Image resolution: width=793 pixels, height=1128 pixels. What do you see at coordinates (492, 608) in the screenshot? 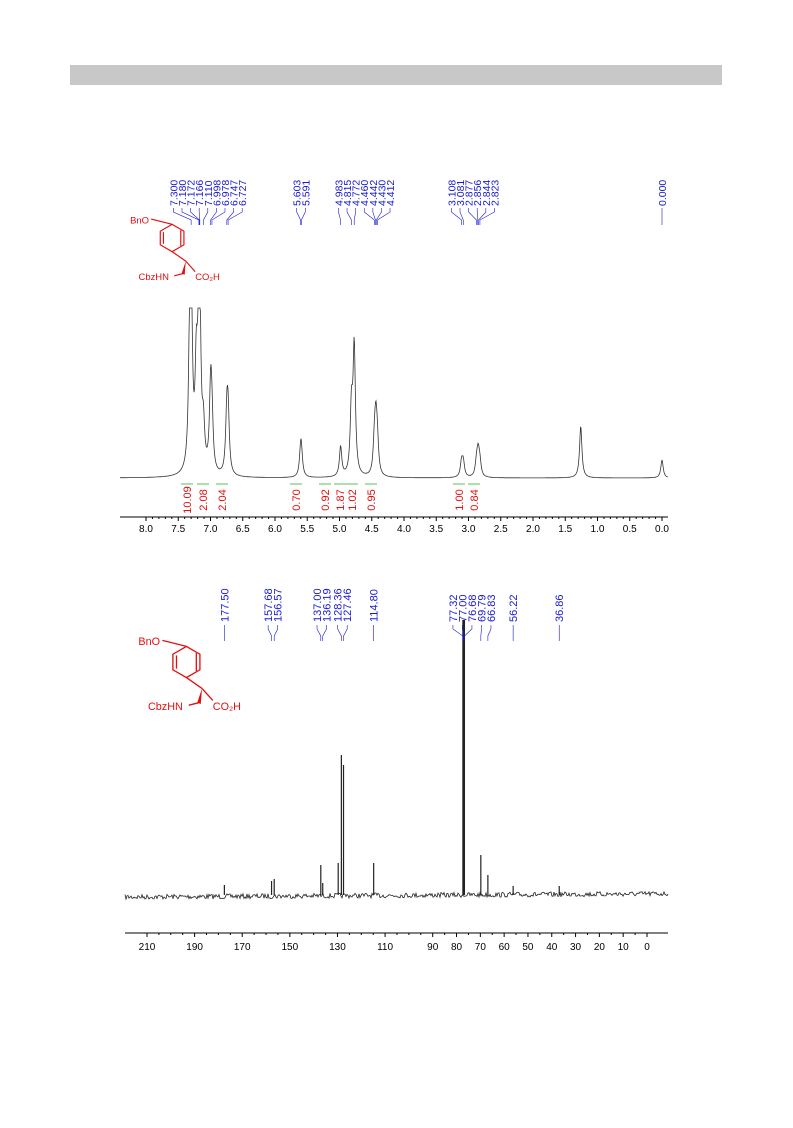
I see `peak-label: 66.83` at bounding box center [492, 608].